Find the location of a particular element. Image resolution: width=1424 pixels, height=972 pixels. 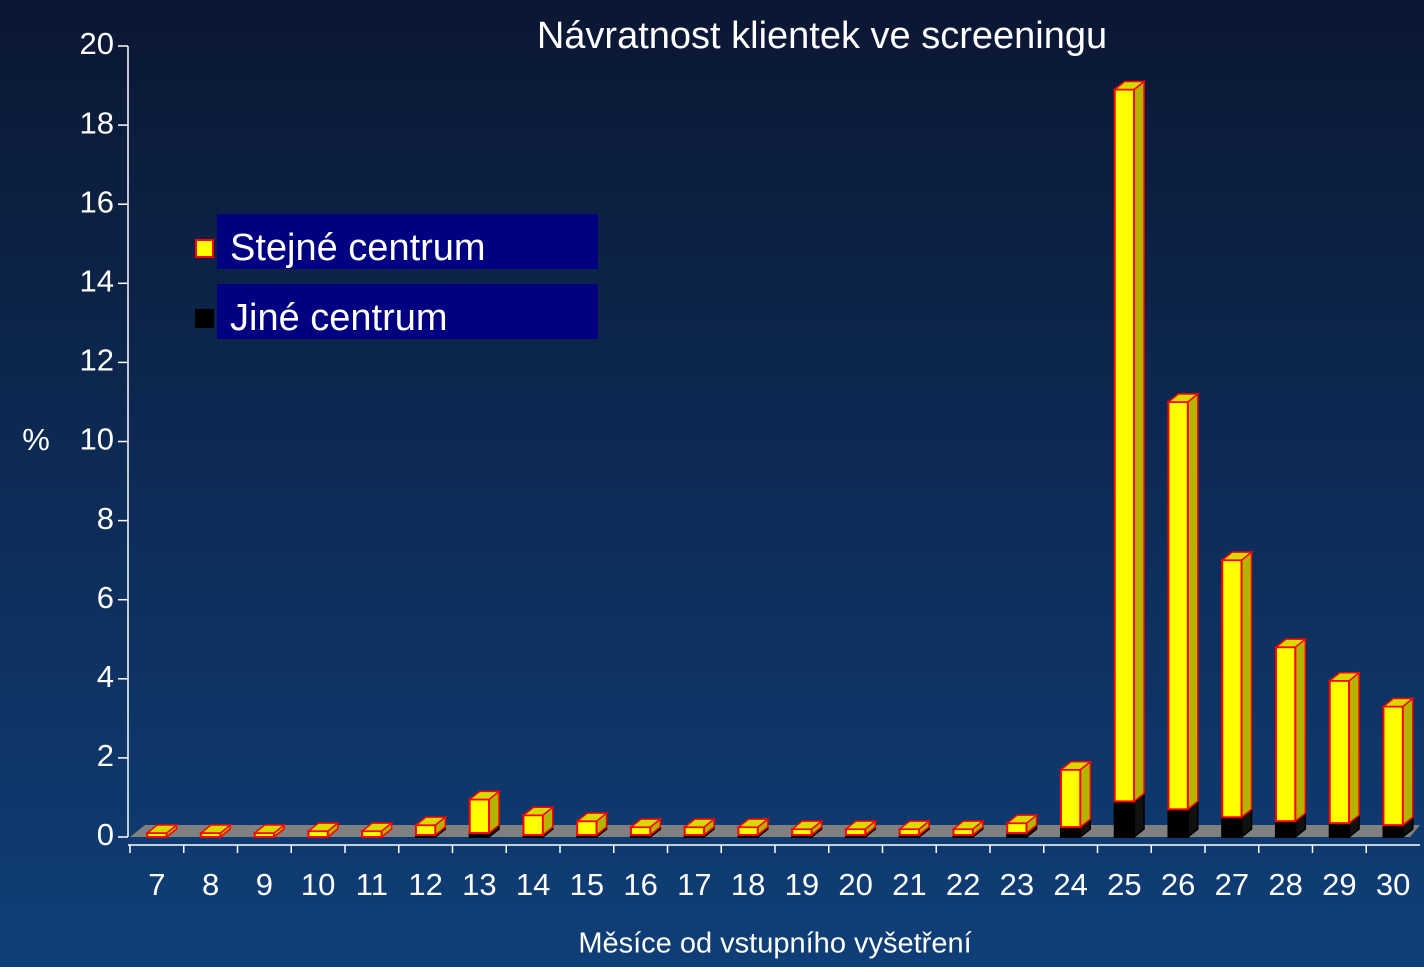

y-tick-label: 8 is located at coordinates (105, 518).